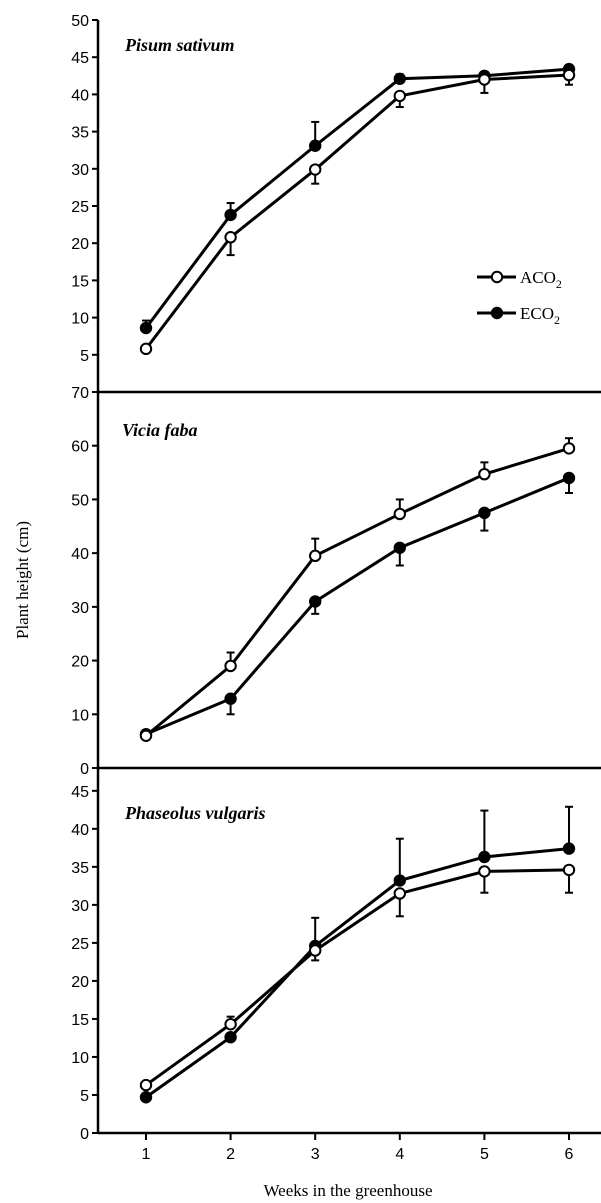 Image resolution: width=601 pixels, height=1203 pixels. I want to click on x-tick-label: 5, so click(484, 1154).